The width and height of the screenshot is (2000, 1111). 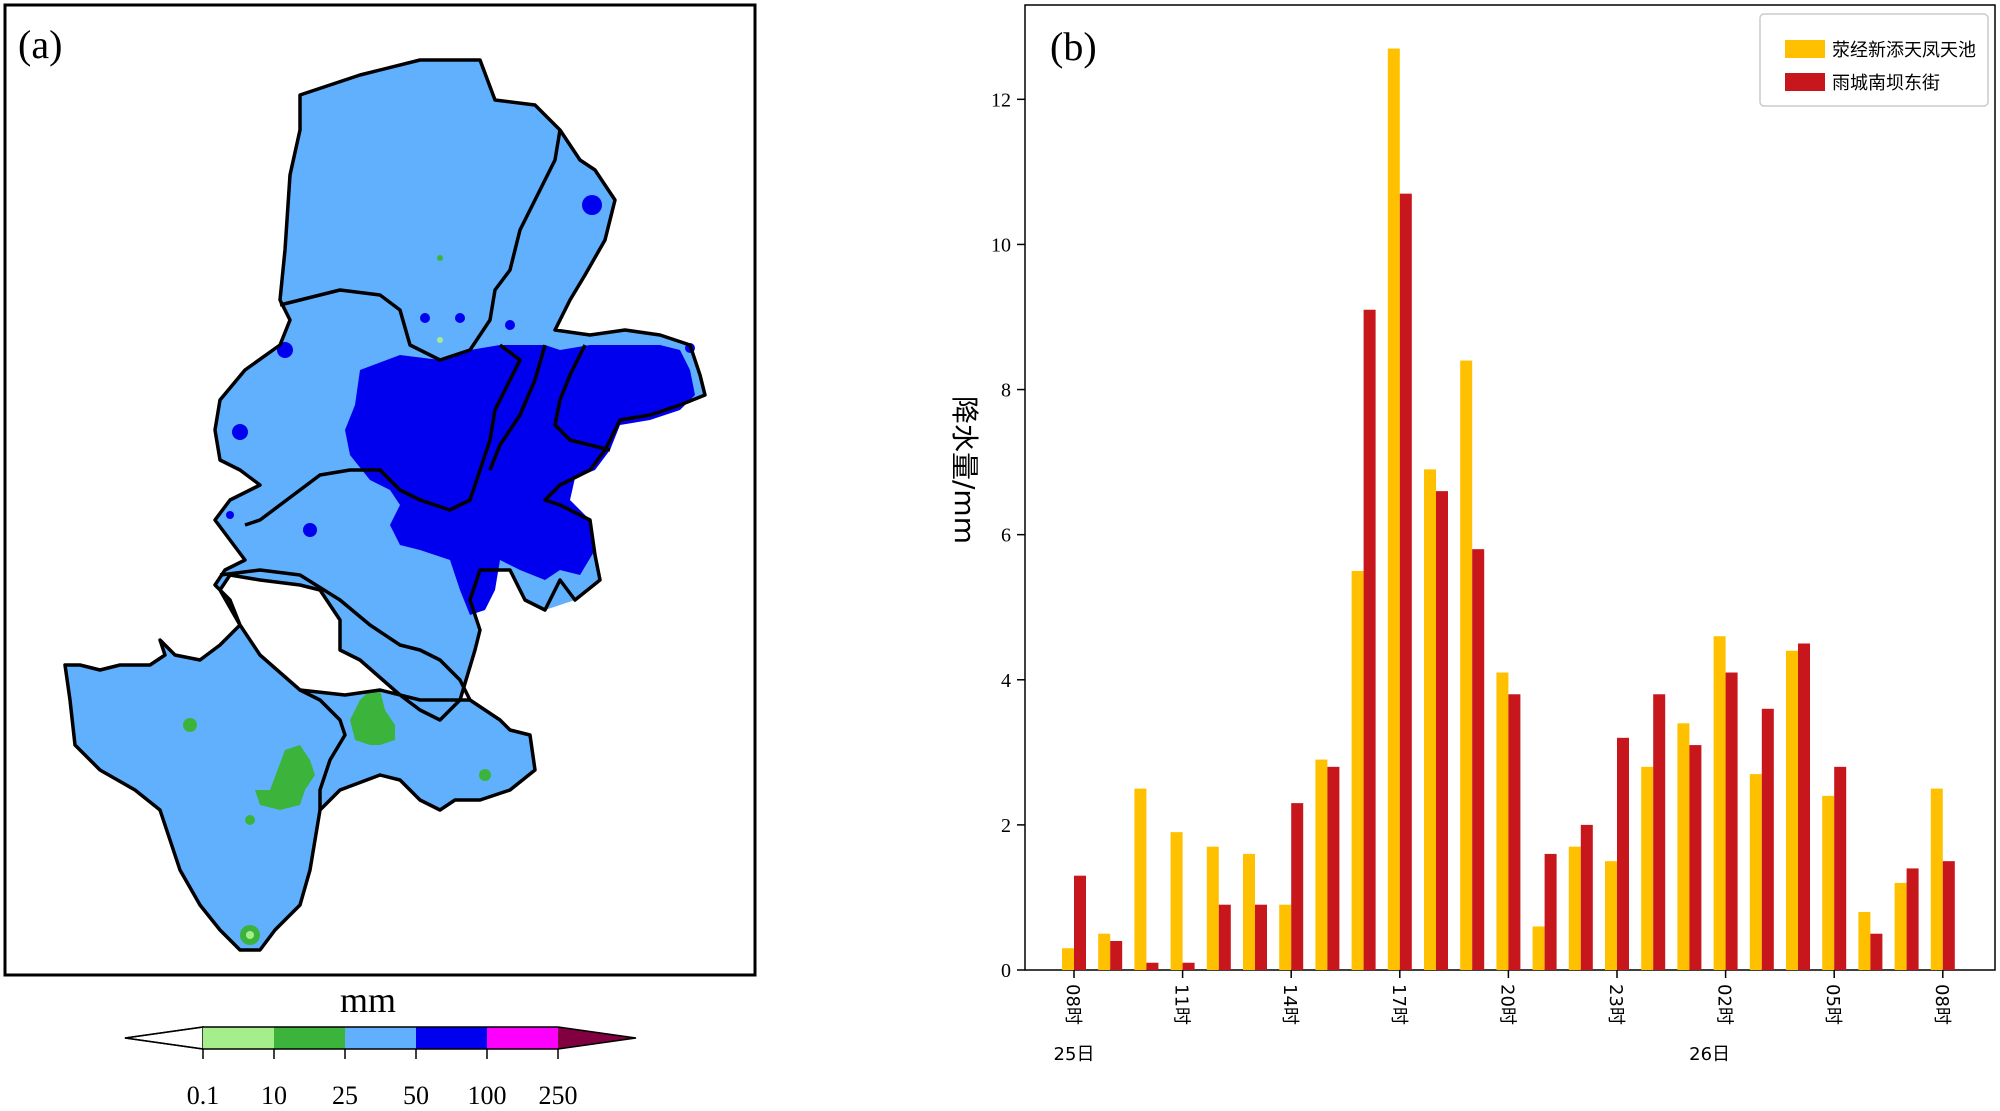 I want to click on day-labels: 25日 26日, so click(x=1392, y=1054).